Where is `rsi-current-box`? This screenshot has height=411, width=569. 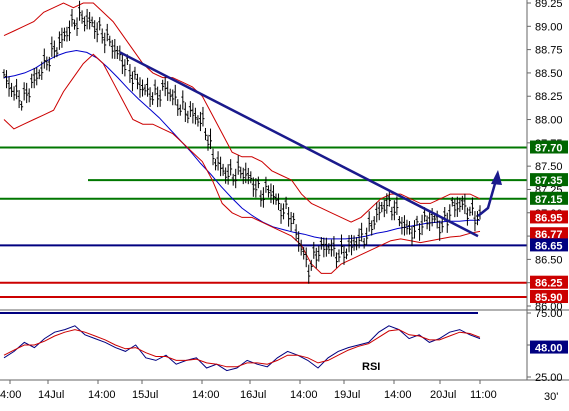 rsi-current-box is located at coordinates (549, 347).